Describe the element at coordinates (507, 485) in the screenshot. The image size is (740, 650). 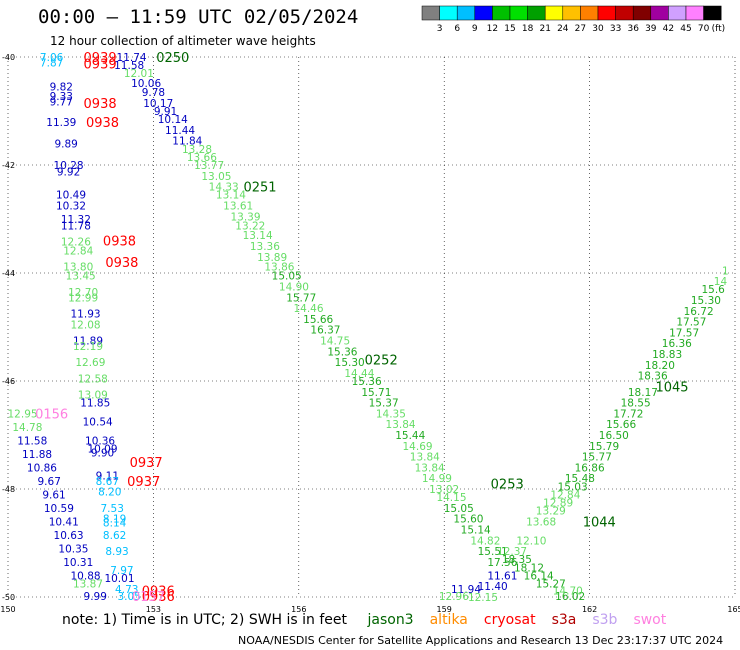
I see `pass-time-label: 0253` at that location.